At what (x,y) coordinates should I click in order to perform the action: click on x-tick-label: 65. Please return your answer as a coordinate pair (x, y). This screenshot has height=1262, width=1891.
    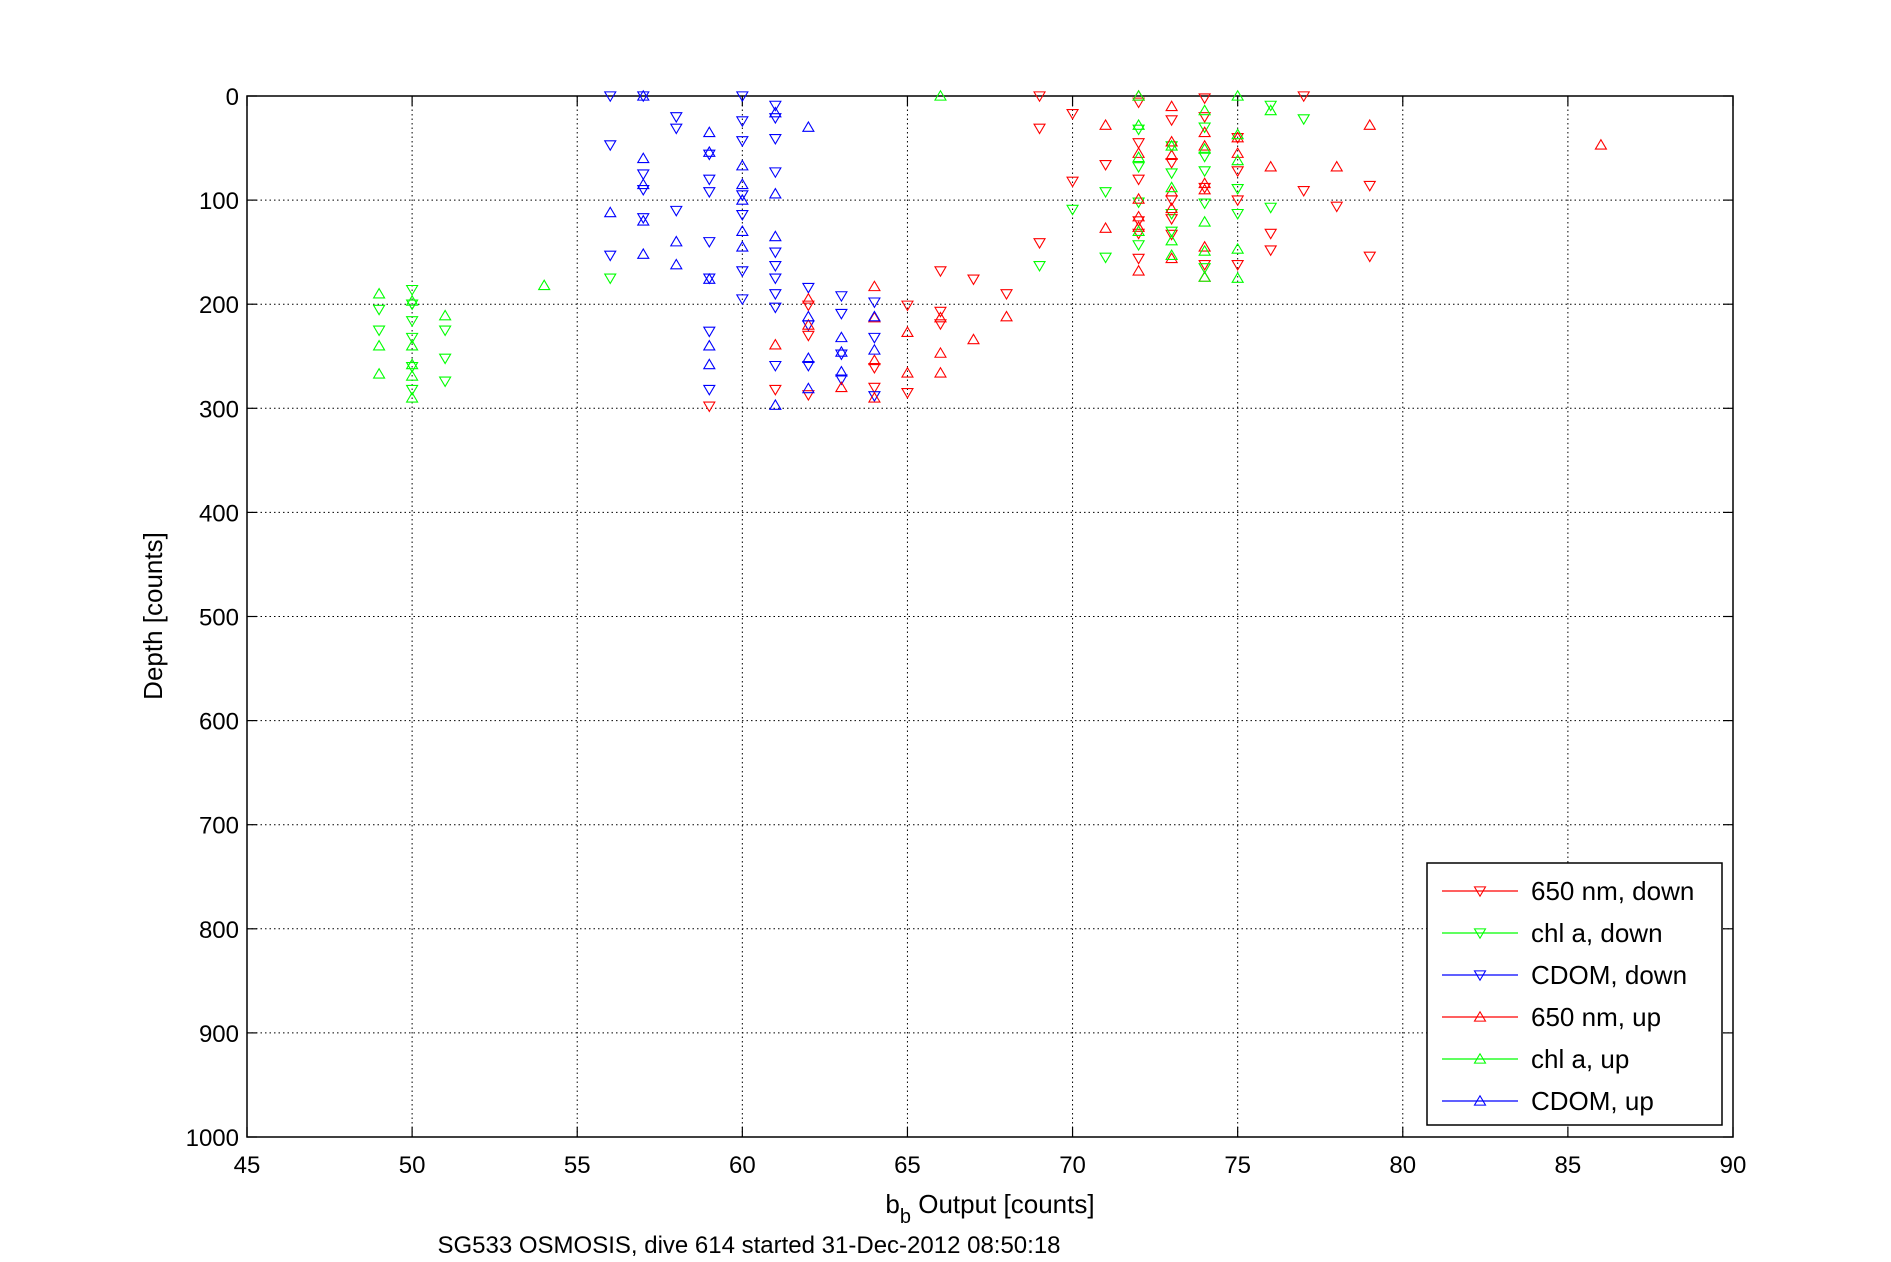
    Looking at the image, I should click on (907, 1165).